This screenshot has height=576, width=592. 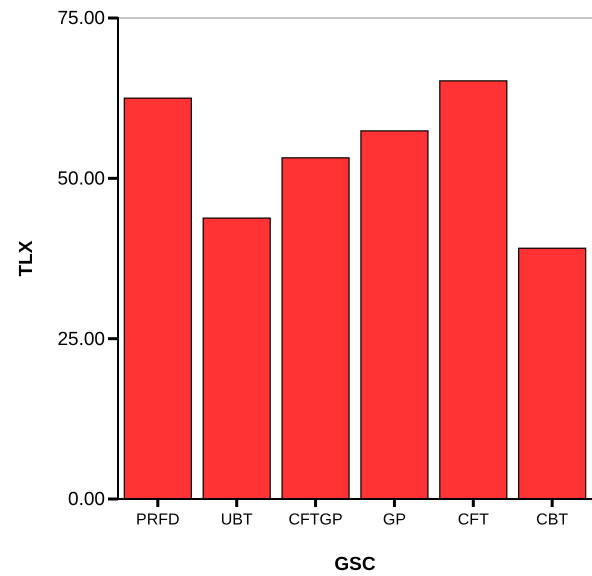 What do you see at coordinates (315, 519) in the screenshot?
I see `x-tick-label: CFTGP` at bounding box center [315, 519].